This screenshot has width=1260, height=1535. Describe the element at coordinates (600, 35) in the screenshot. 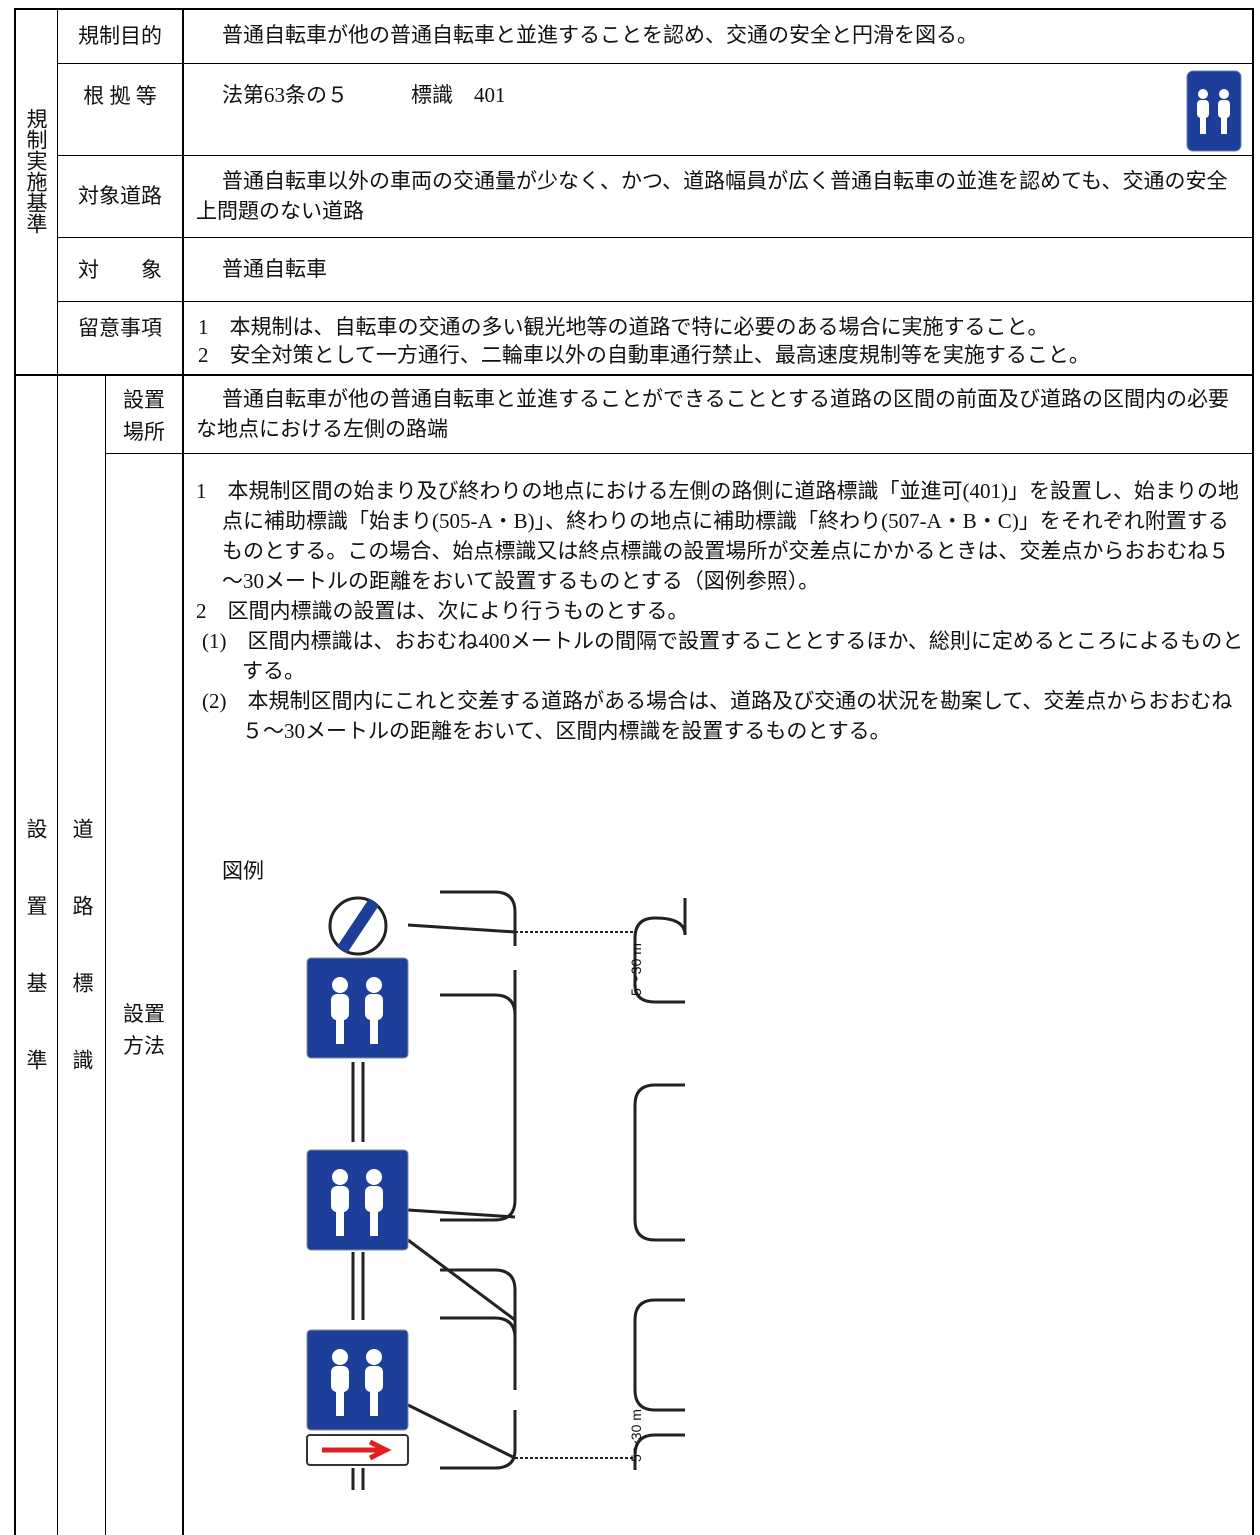

I see `row-content: 普通自転車が他の普通自転車と並進することを認め、交通の安全と円滑を図る。` at that location.